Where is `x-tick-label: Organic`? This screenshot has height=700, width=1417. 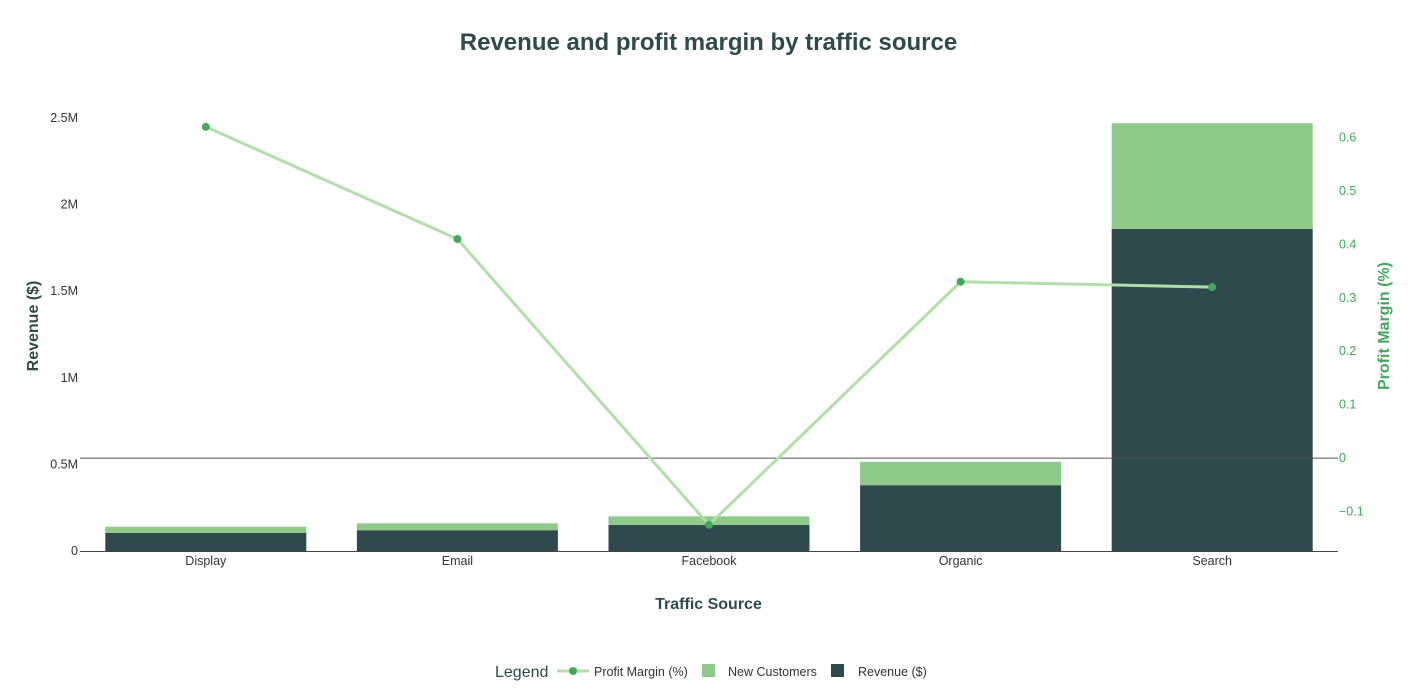 x-tick-label: Organic is located at coordinates (961, 561).